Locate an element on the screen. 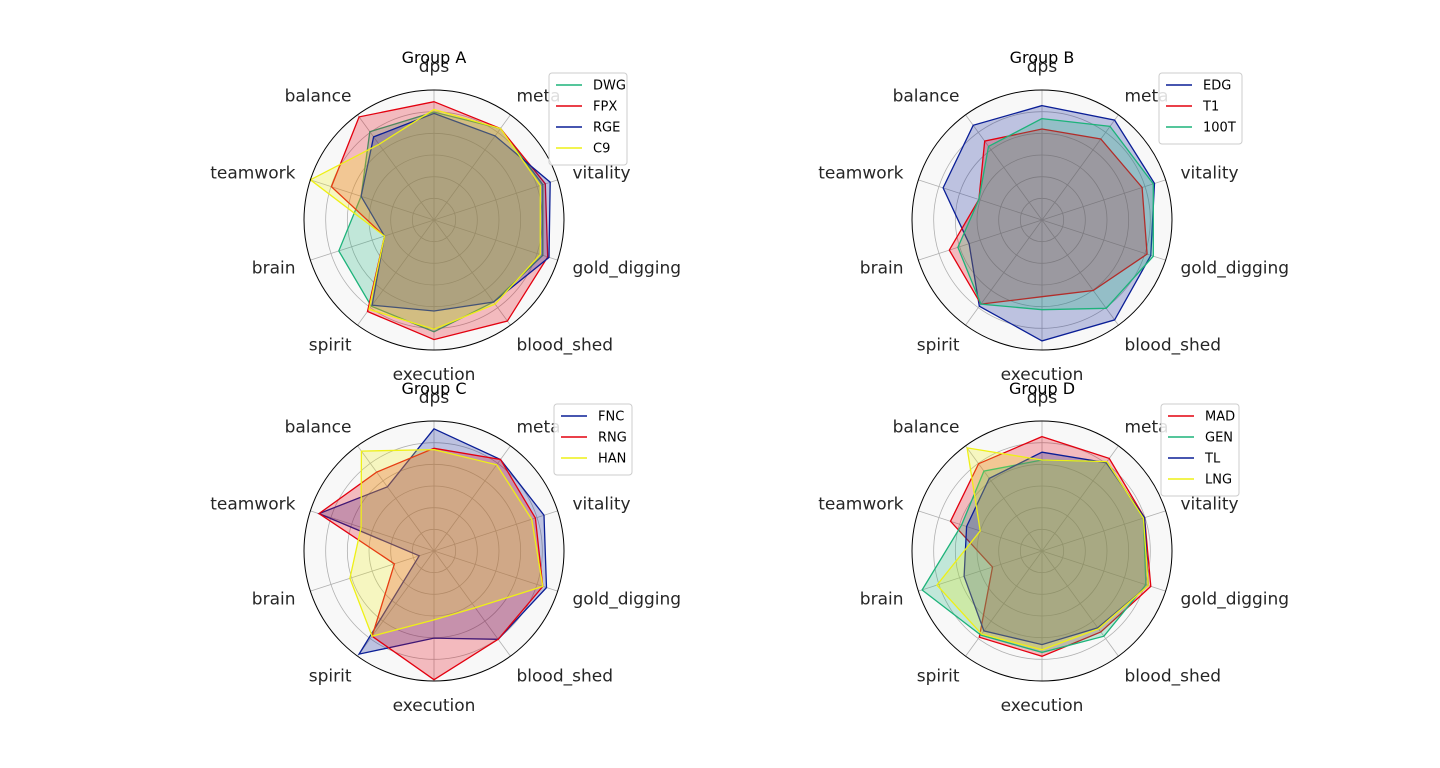  series-area-c9 is located at coordinates (425, 219).